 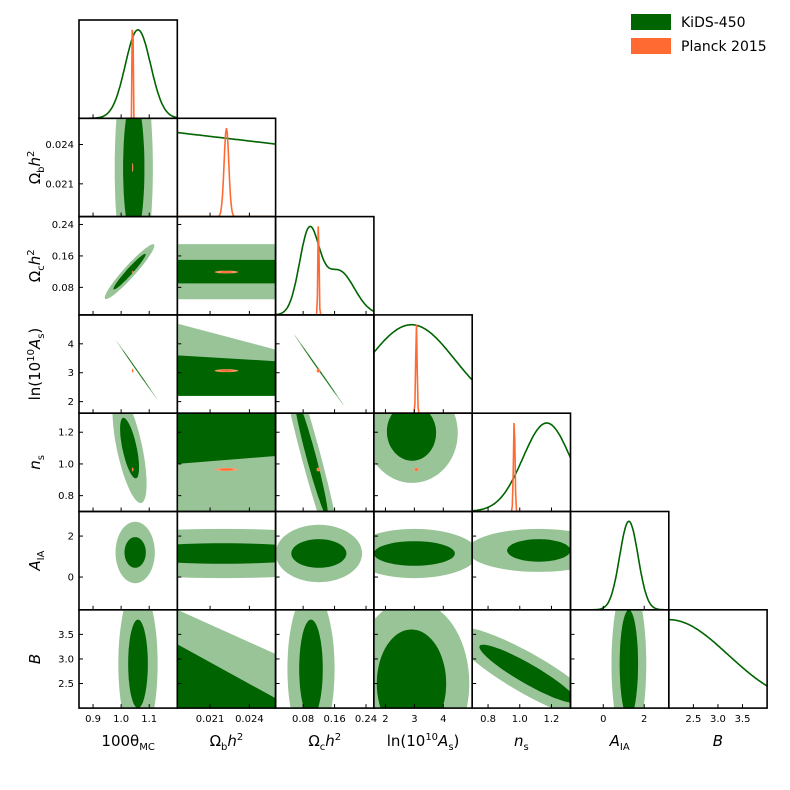 I want to click on panel-omegab-vs-omegab, so click(x=226, y=167).